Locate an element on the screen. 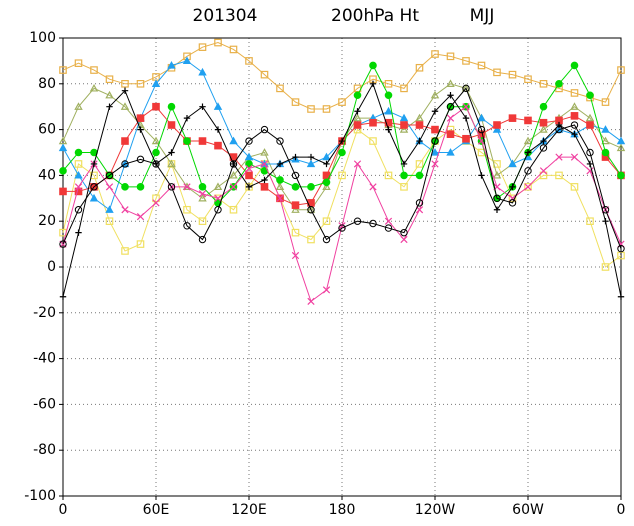 Image resolution: width=634 pixels, height=526 pixels. x-tick-label: 180 is located at coordinates (342, 510).